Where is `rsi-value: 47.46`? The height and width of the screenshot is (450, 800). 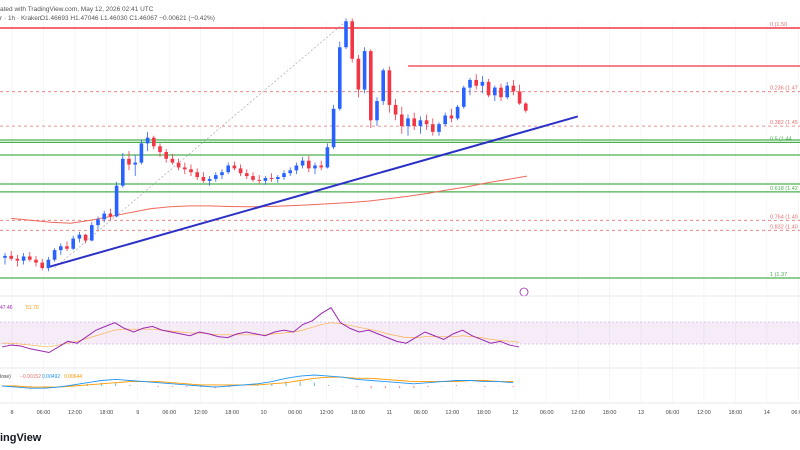
rsi-value: 47.46 is located at coordinates (6, 308).